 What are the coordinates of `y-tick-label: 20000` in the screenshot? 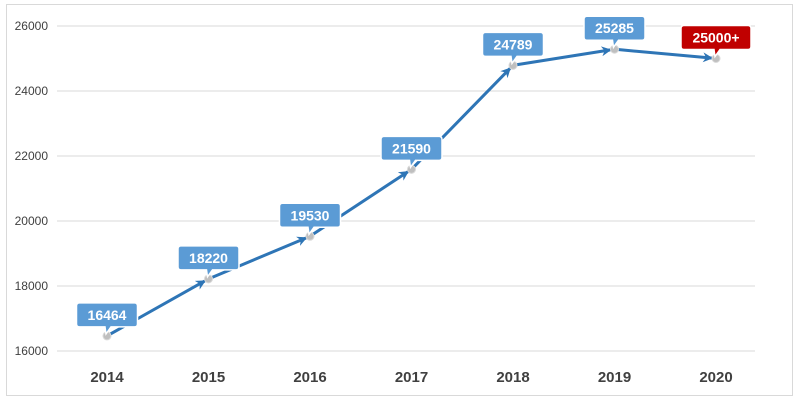 It's located at (32, 221).